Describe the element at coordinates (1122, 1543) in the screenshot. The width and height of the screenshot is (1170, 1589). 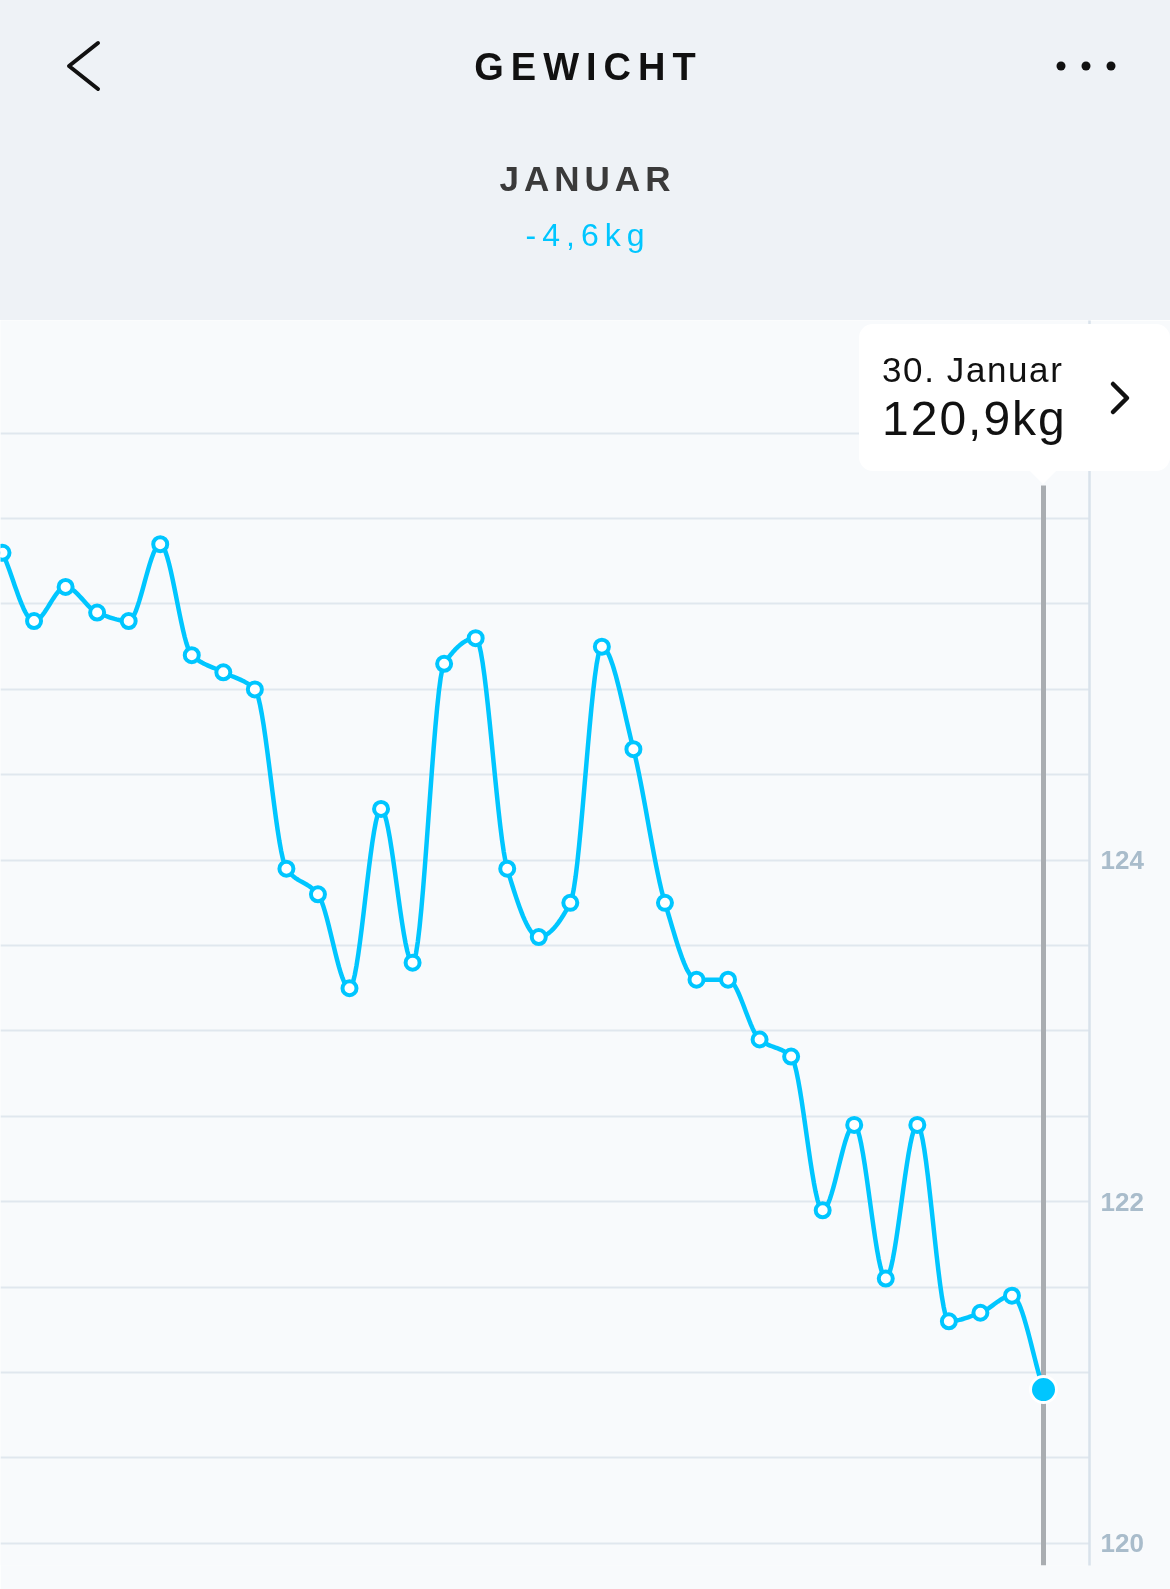
I see `y-tick-label: 120` at that location.